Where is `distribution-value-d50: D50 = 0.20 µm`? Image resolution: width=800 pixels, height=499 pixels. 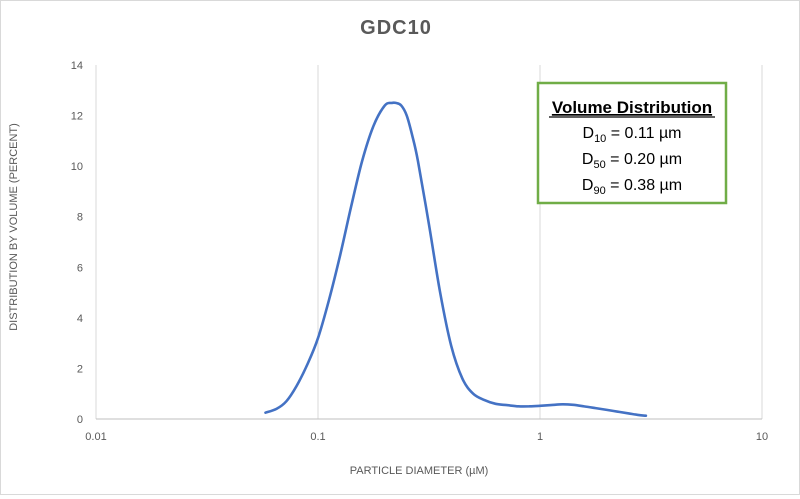
distribution-value-d50: D50 = 0.20 µm is located at coordinates (632, 161).